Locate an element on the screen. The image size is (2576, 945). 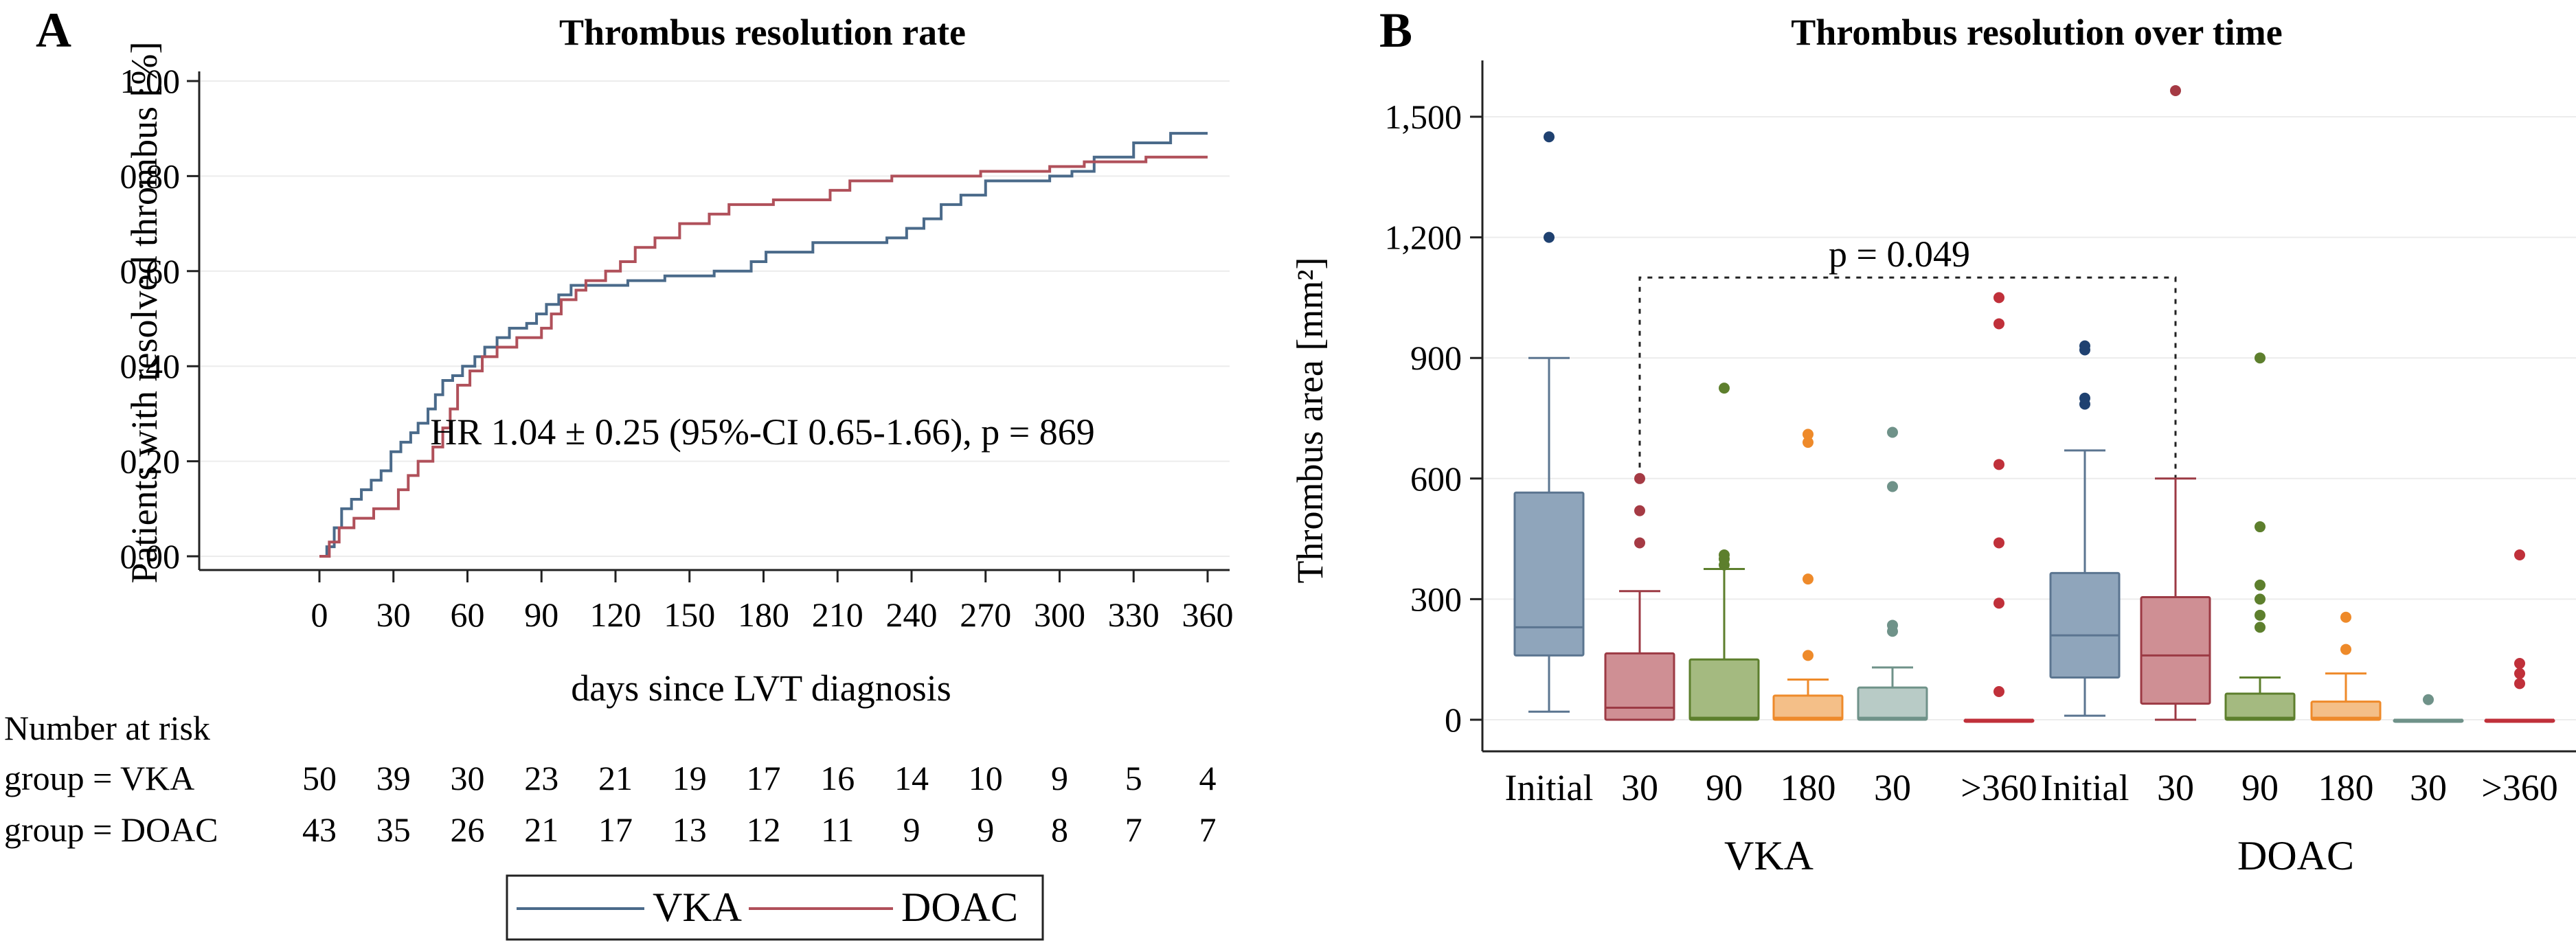
risk-value: 35 is located at coordinates (393, 830).